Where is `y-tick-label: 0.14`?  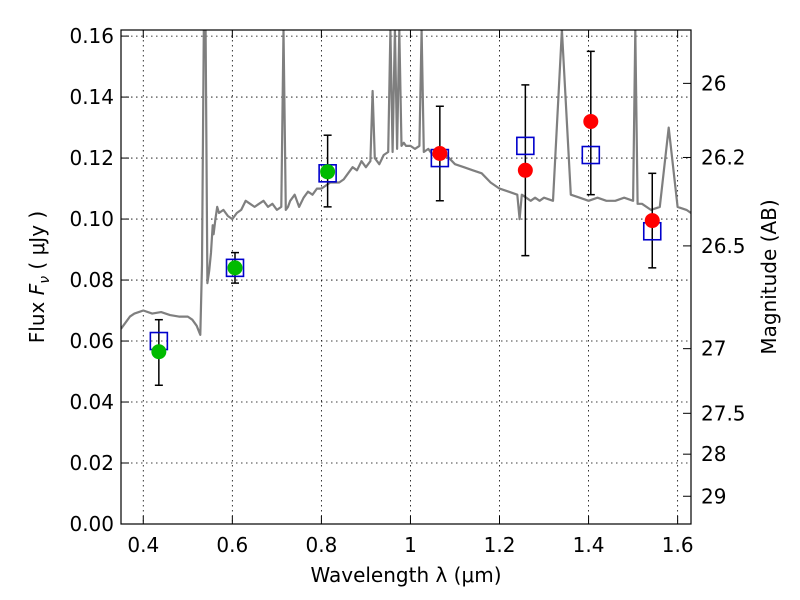
y-tick-label: 0.14 is located at coordinates (91, 97).